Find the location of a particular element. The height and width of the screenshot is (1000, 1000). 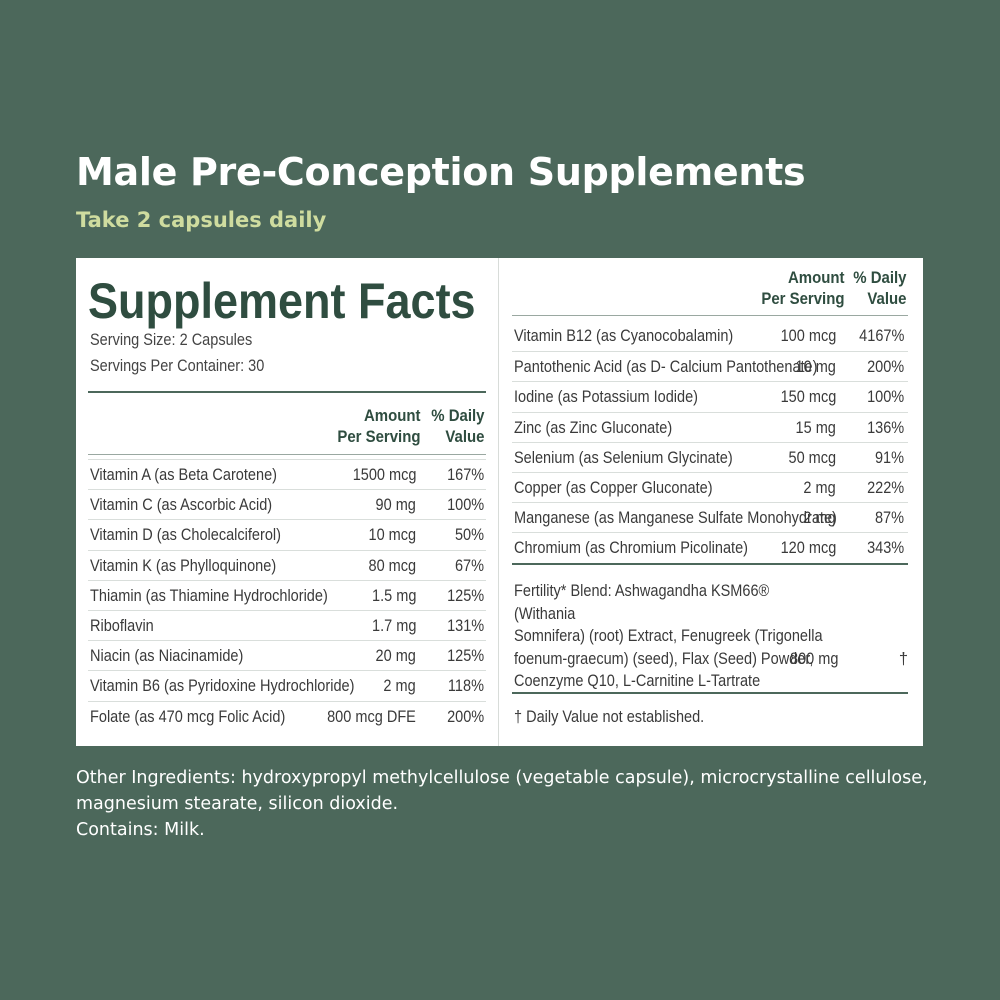

column-divider is located at coordinates (498, 502).